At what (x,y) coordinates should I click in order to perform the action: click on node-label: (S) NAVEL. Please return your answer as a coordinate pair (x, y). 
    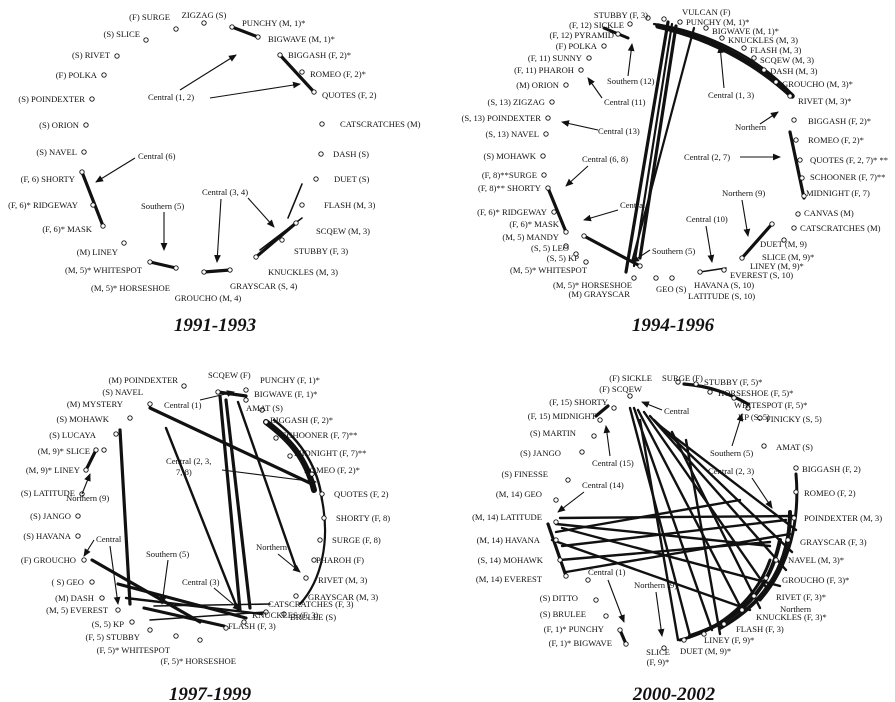
    Looking at the image, I should click on (56, 152).